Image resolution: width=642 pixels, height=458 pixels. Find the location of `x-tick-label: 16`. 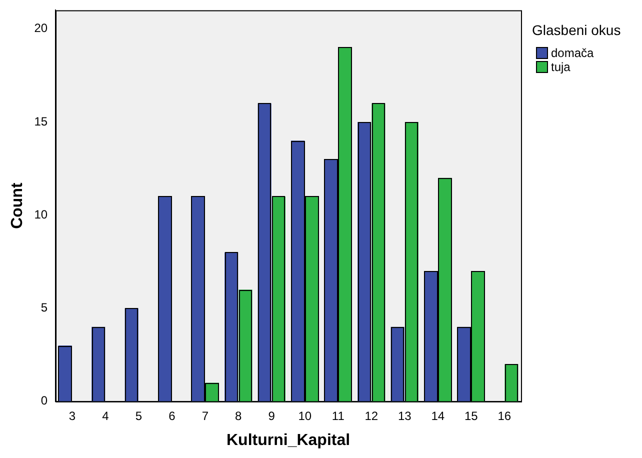

x-tick-label: 16 is located at coordinates (505, 415).